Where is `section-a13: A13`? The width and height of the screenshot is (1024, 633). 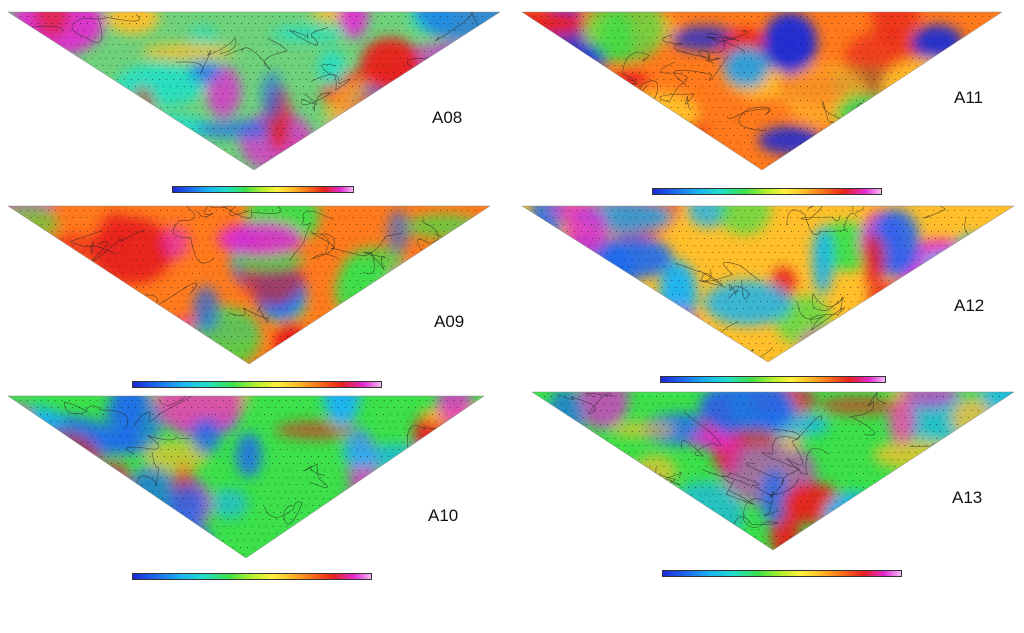
section-a13: A13 is located at coordinates (773, 486).